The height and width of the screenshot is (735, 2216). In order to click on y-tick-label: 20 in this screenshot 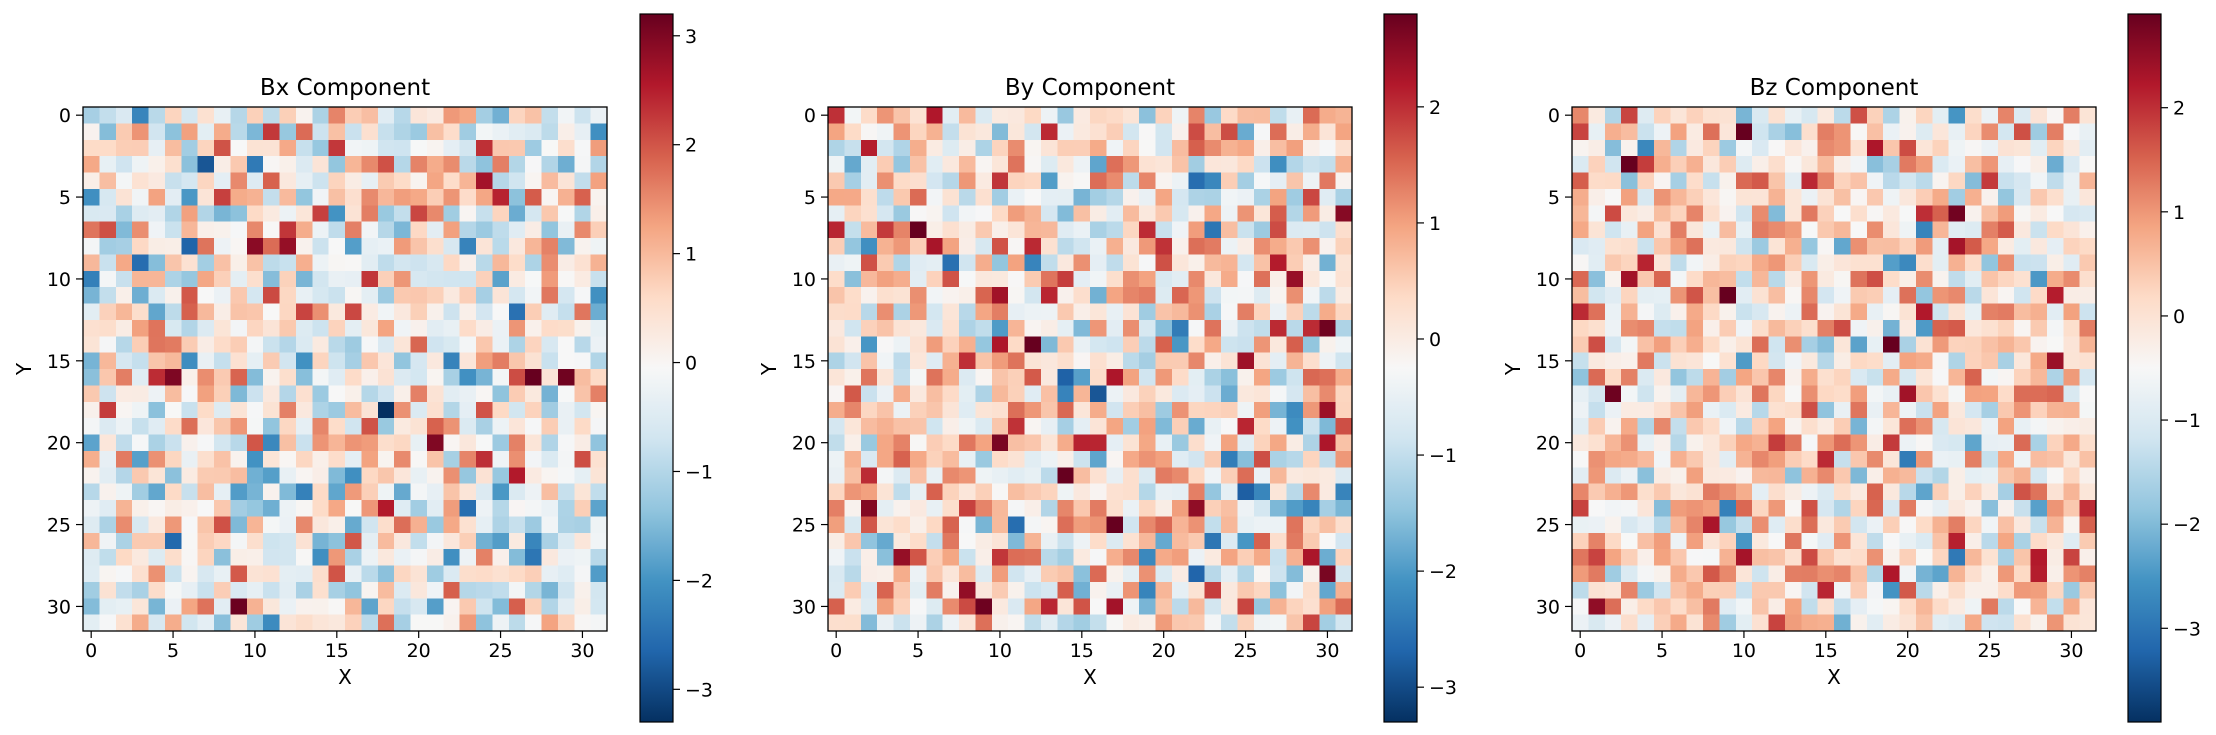, I will do `click(59, 444)`.